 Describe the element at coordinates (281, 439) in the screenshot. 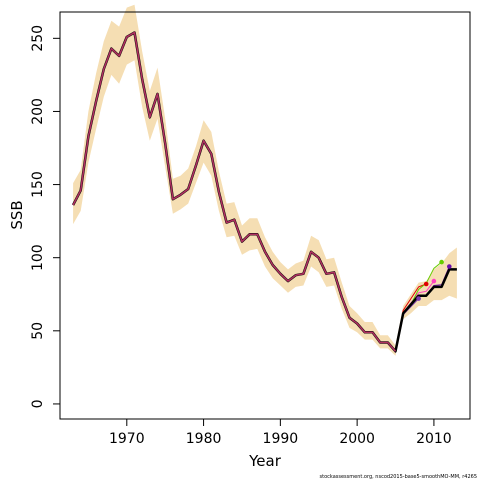

I see `x-tick-label: 1990` at that location.